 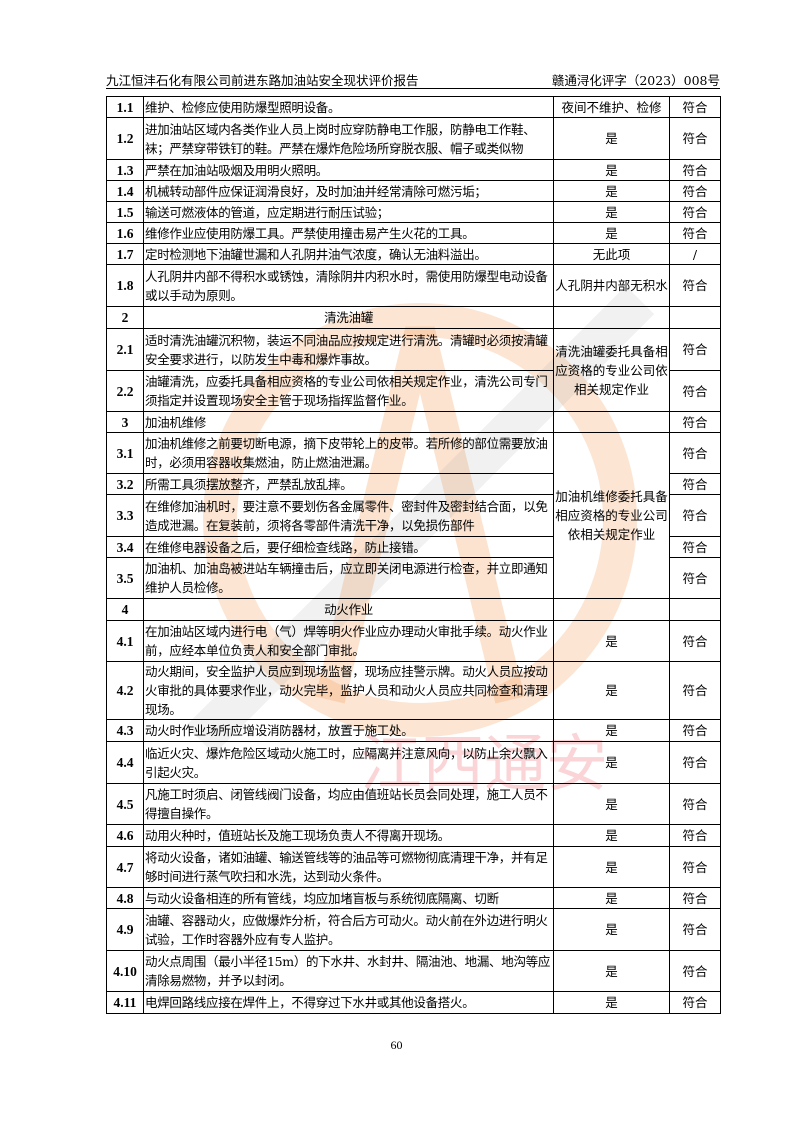 What do you see at coordinates (348, 762) in the screenshot?
I see `requirement-text: 临近火灾、爆炸危险区域动火施工时，应隔离并注意风向，以防止余火飘入引起火灾。` at bounding box center [348, 762].